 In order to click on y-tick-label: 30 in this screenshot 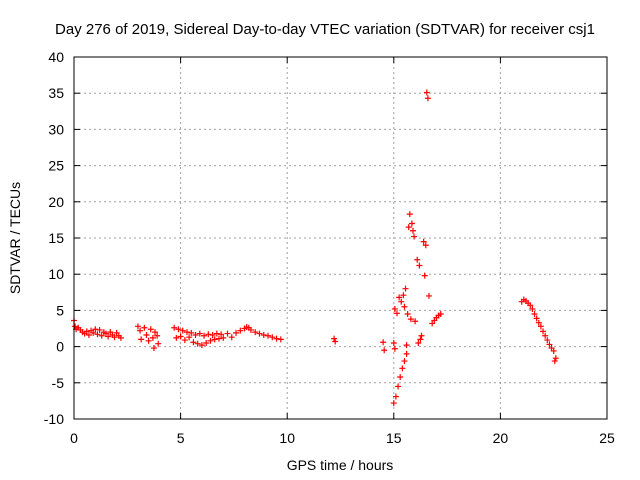, I will do `click(56, 129)`.